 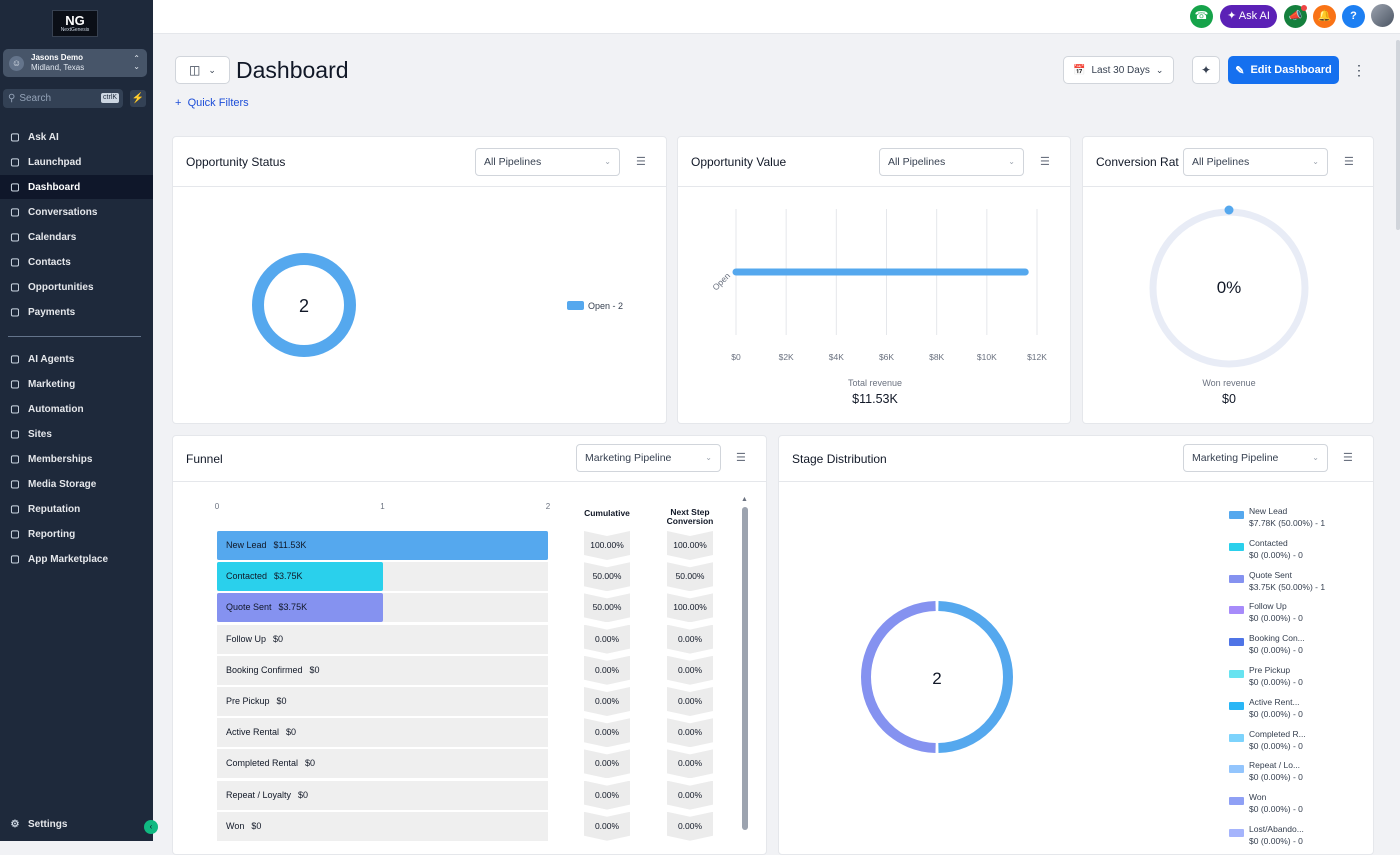 What do you see at coordinates (75, 23) in the screenshot?
I see `brand-logo: NG NextGenesis` at bounding box center [75, 23].